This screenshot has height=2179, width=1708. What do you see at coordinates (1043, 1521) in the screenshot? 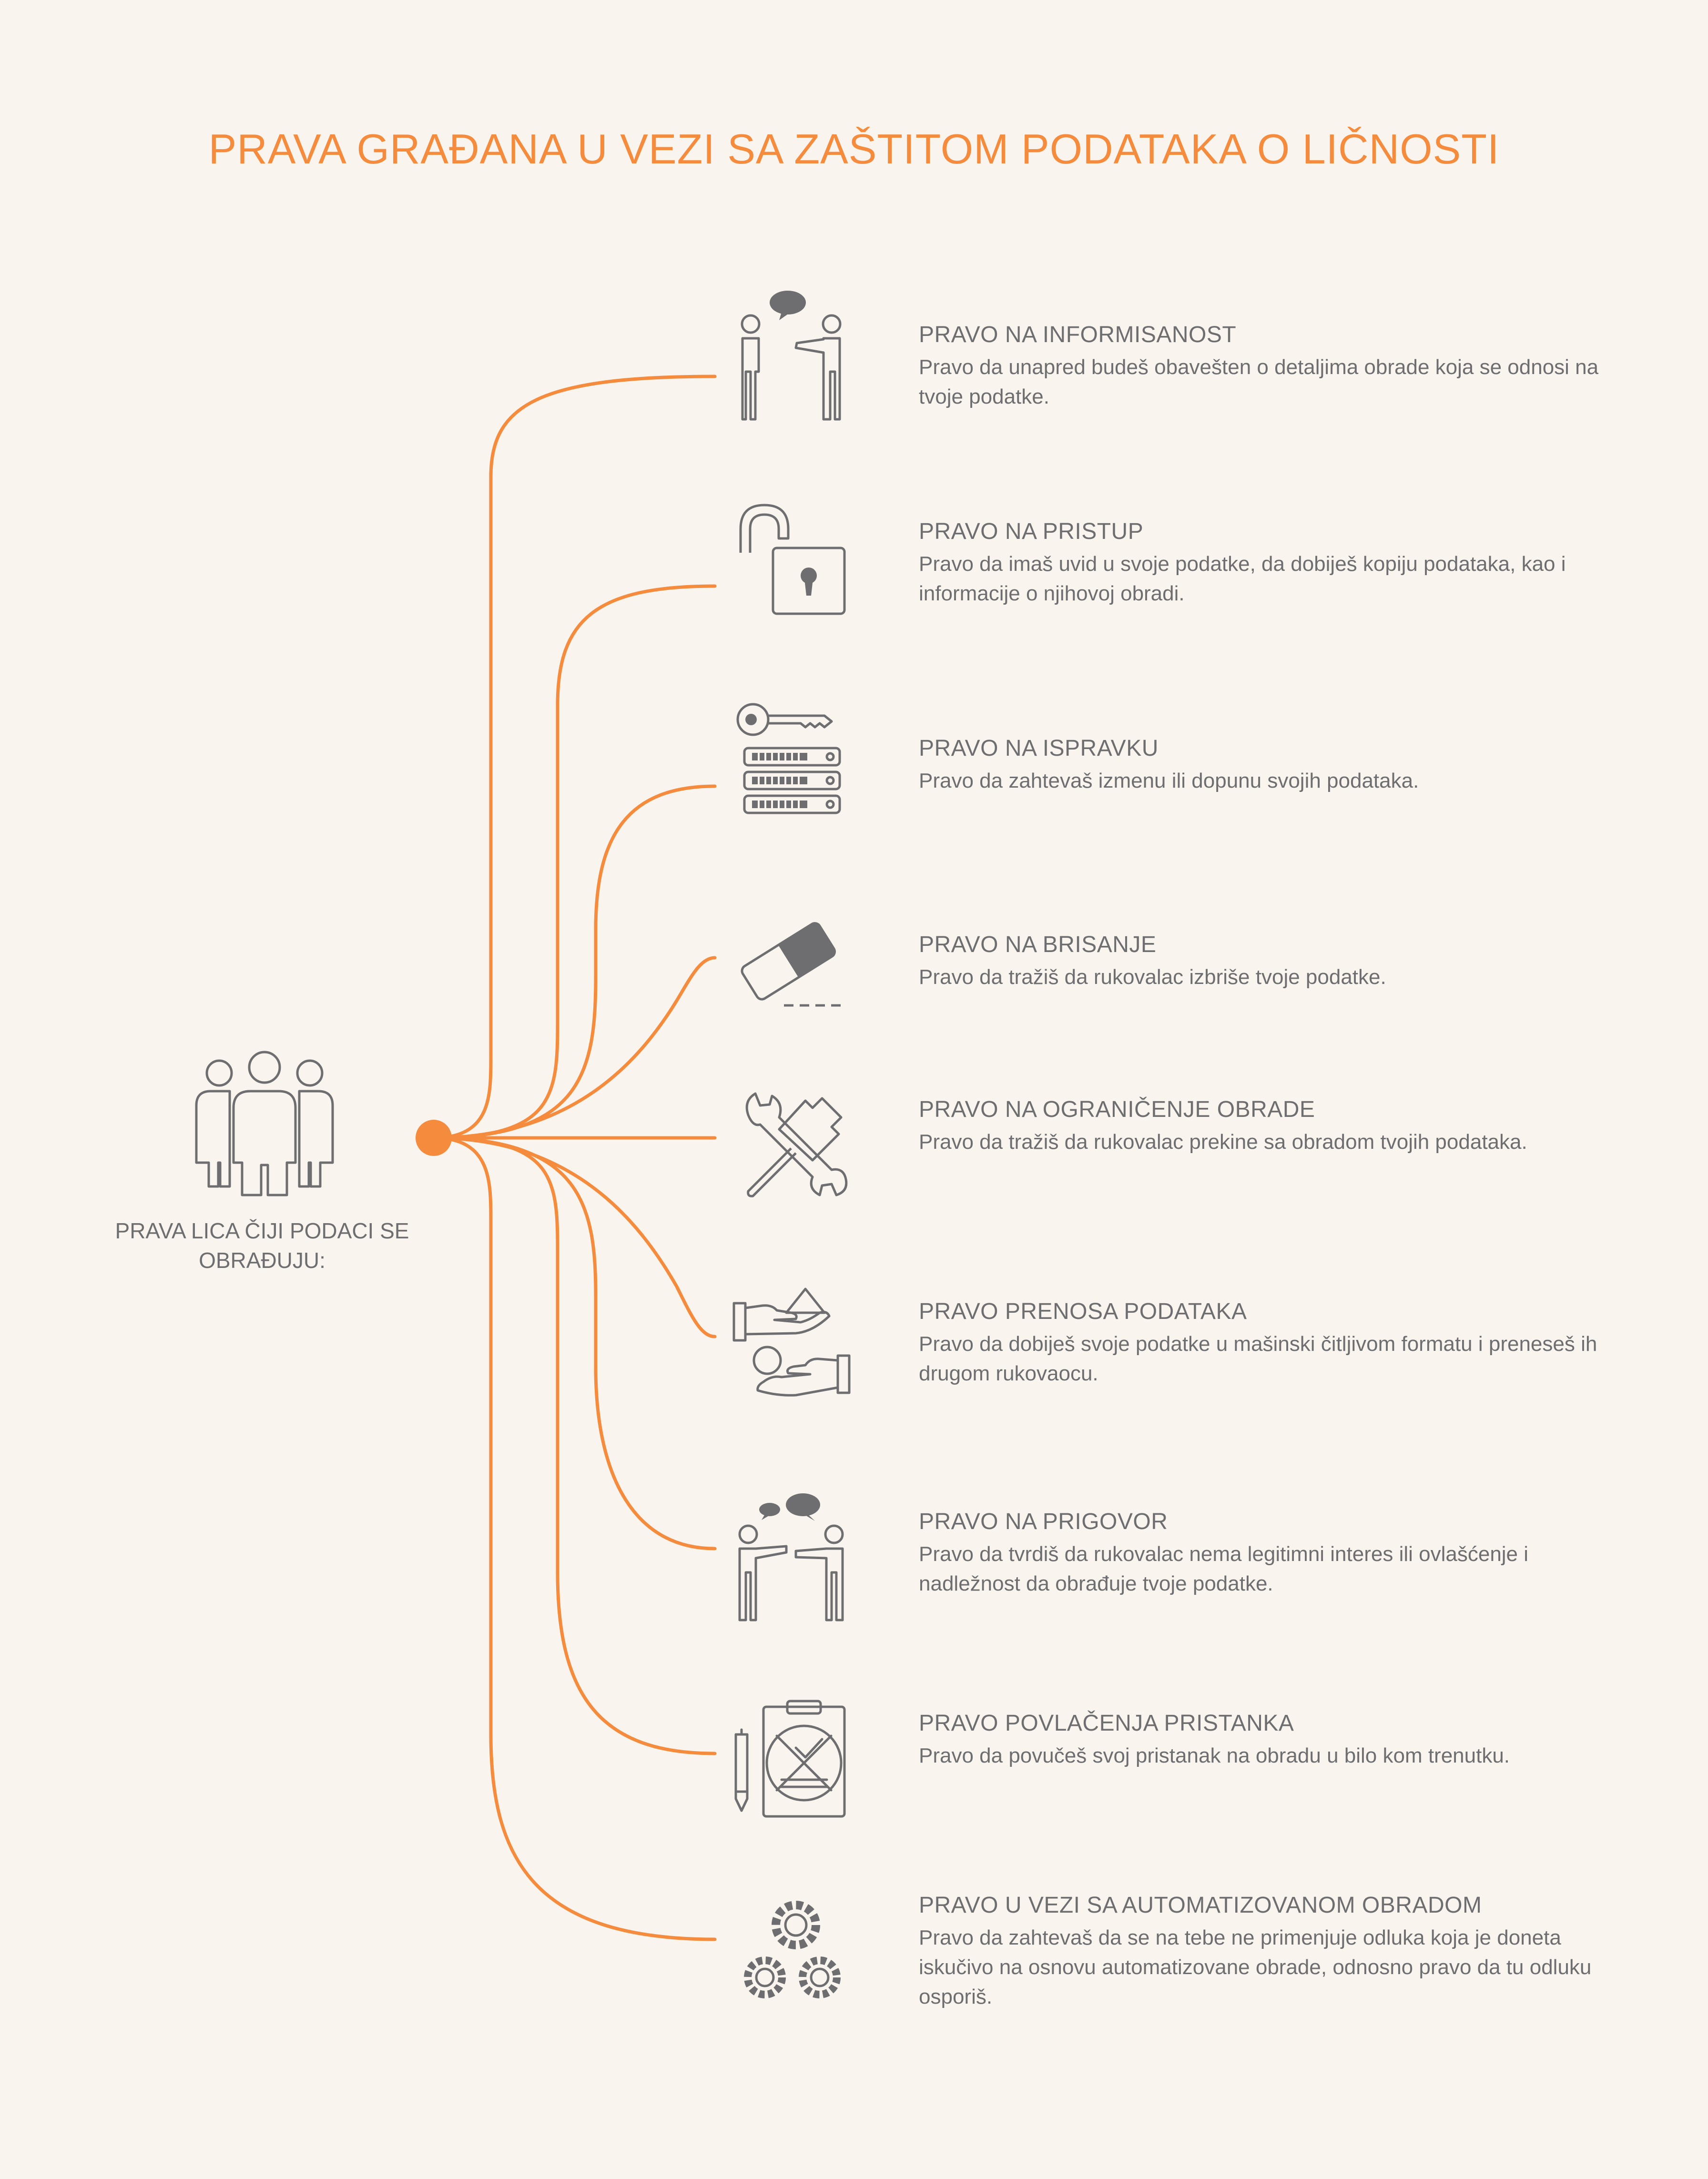
I see `right-title: PRAVO NA PRIGOVOR` at bounding box center [1043, 1521].